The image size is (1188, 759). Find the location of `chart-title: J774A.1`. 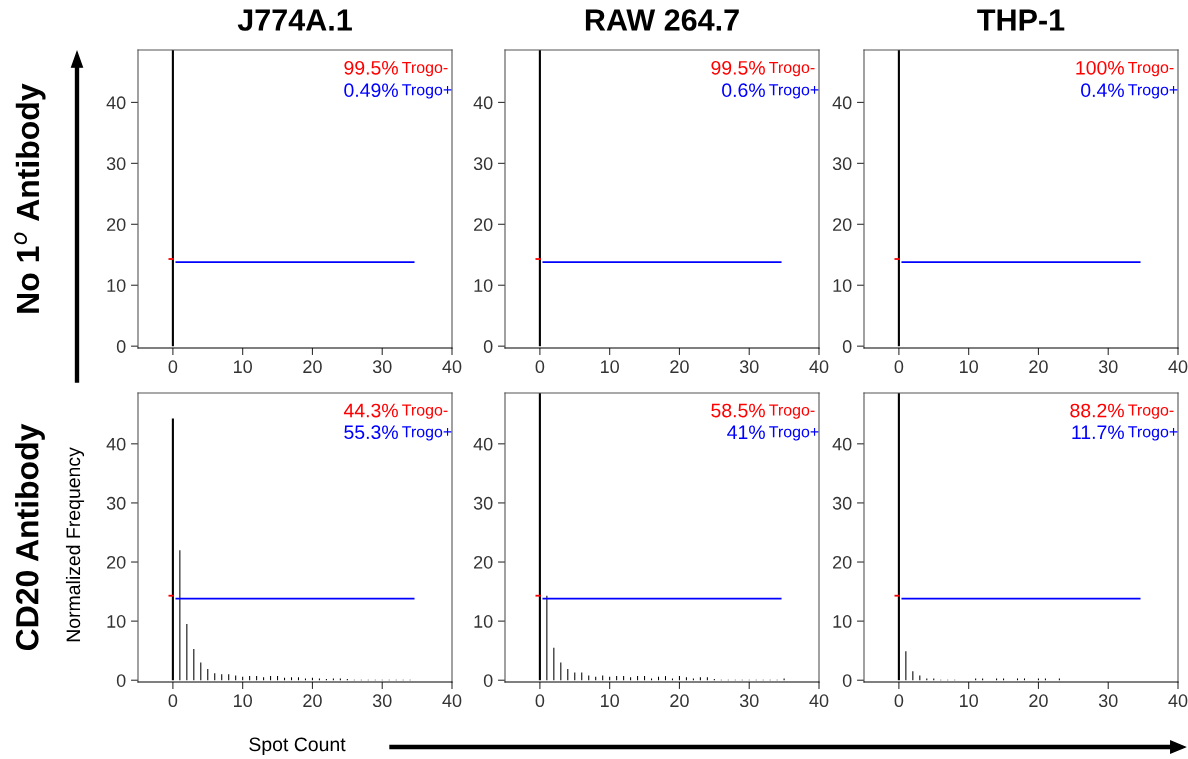

chart-title: J774A.1 is located at coordinates (294, 20).